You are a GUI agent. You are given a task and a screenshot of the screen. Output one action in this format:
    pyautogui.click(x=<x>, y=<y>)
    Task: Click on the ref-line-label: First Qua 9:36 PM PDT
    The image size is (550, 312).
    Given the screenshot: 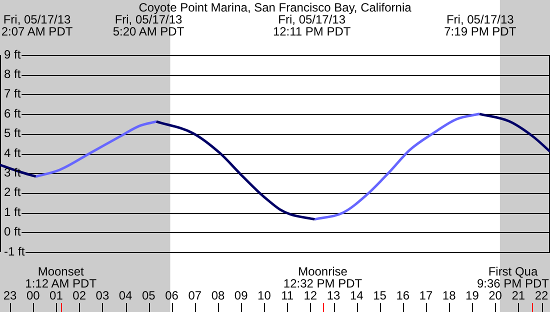 What is the action you would take?
    pyautogui.click(x=513, y=277)
    